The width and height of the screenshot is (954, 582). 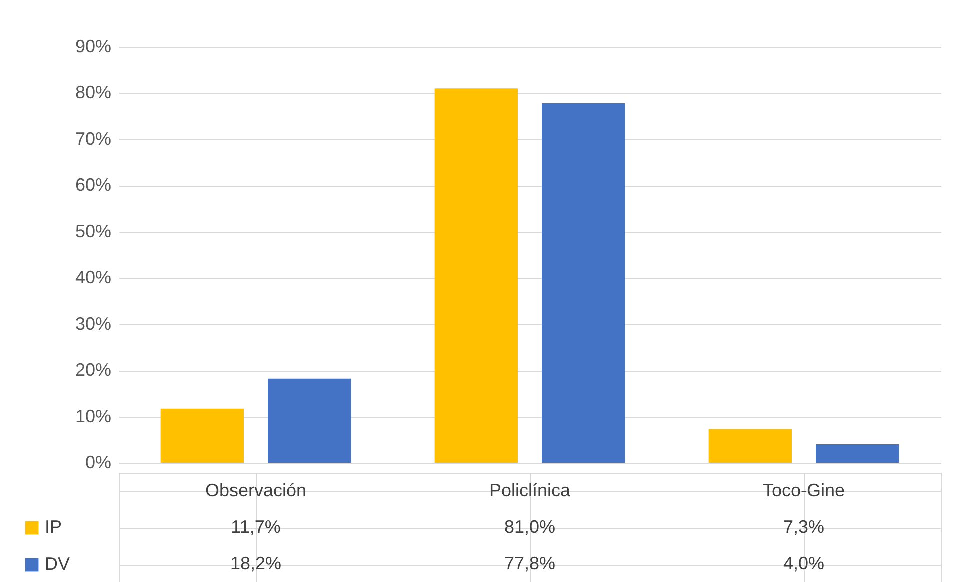 What do you see at coordinates (93, 370) in the screenshot?
I see `y-tick-label: 20%` at bounding box center [93, 370].